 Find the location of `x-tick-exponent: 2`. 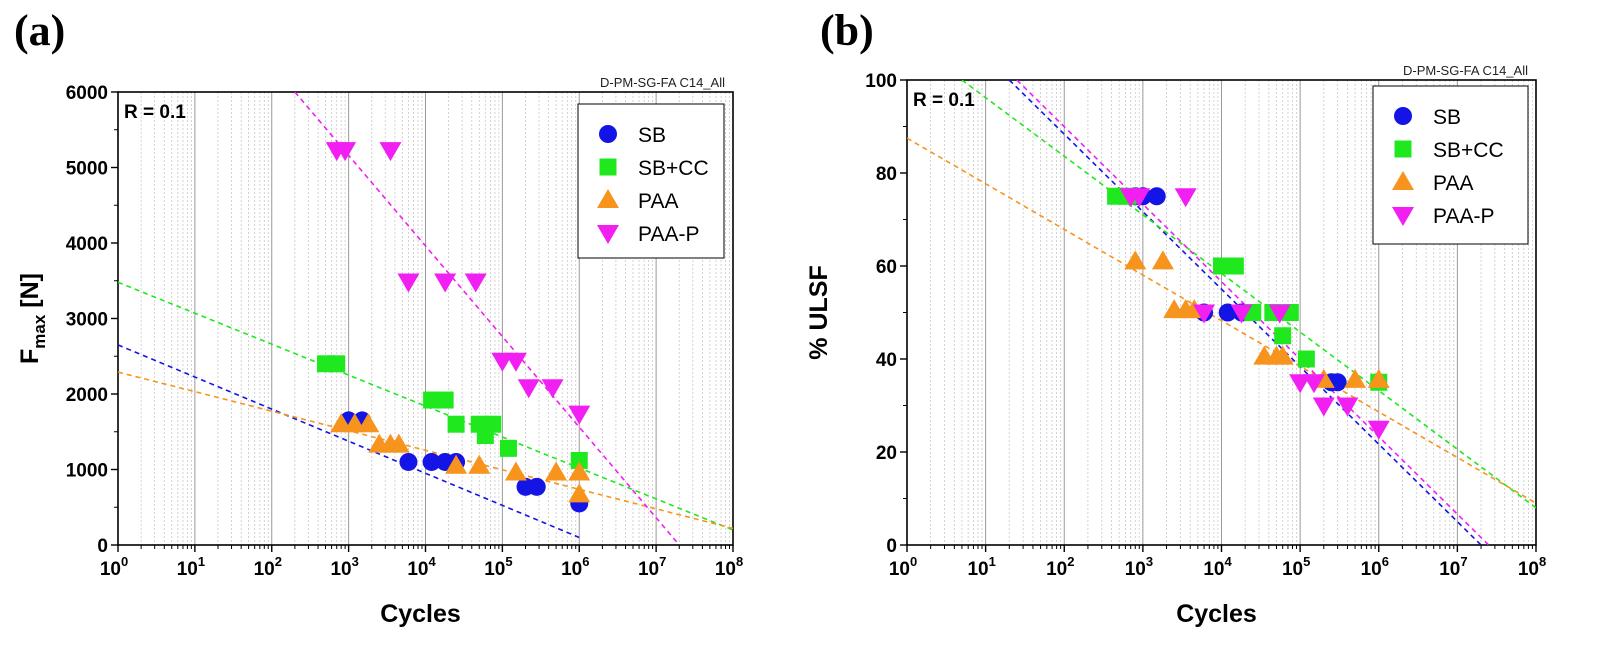

x-tick-exponent: 2 is located at coordinates (278, 561).